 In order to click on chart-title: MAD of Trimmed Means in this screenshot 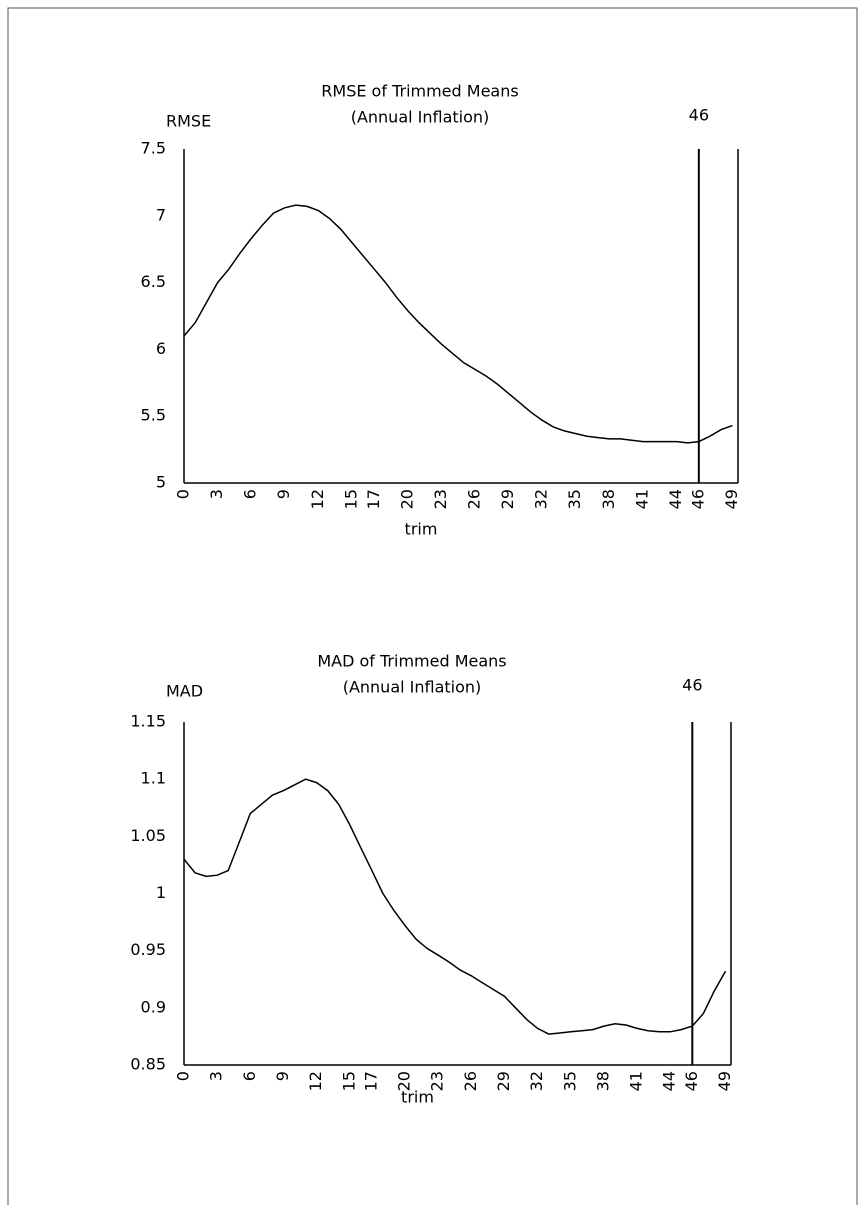, I will do `click(411, 661)`.